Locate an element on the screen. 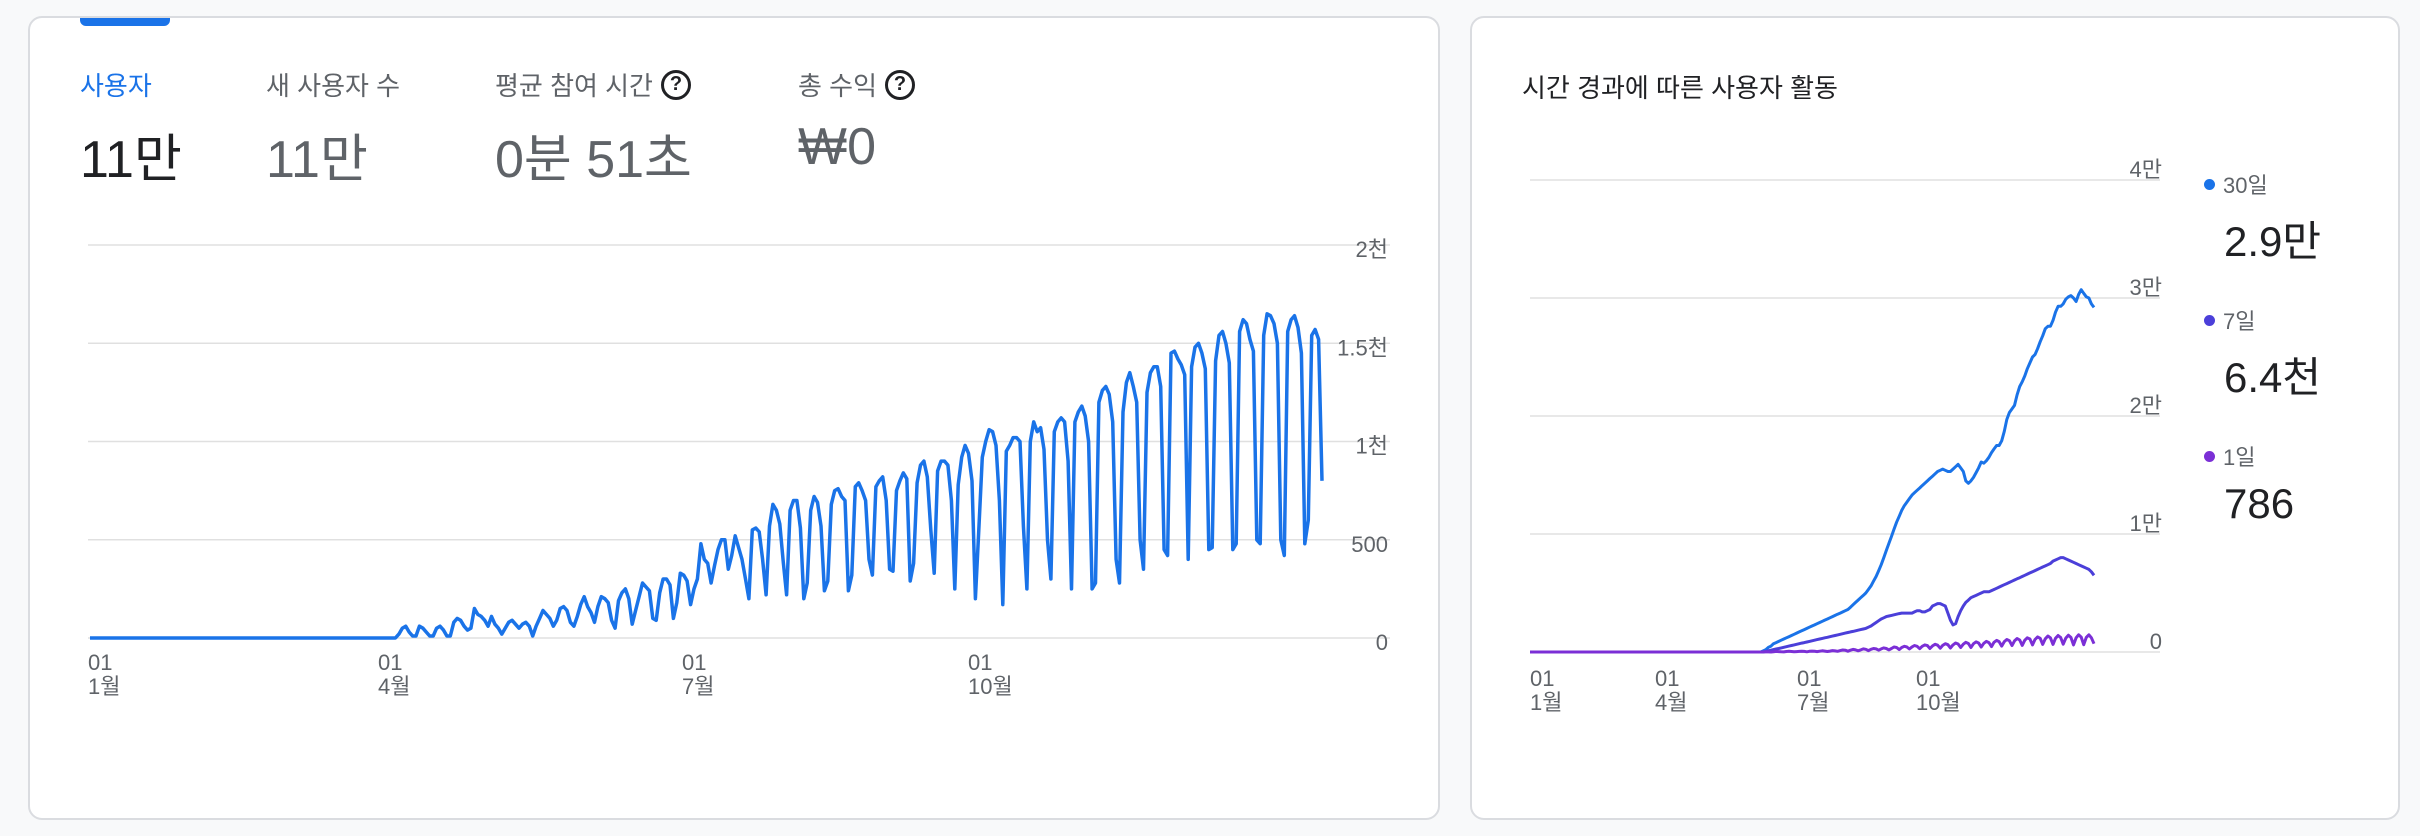 This screenshot has width=2420, height=836. metric-label: 새 사용자 수 is located at coordinates (333, 84).